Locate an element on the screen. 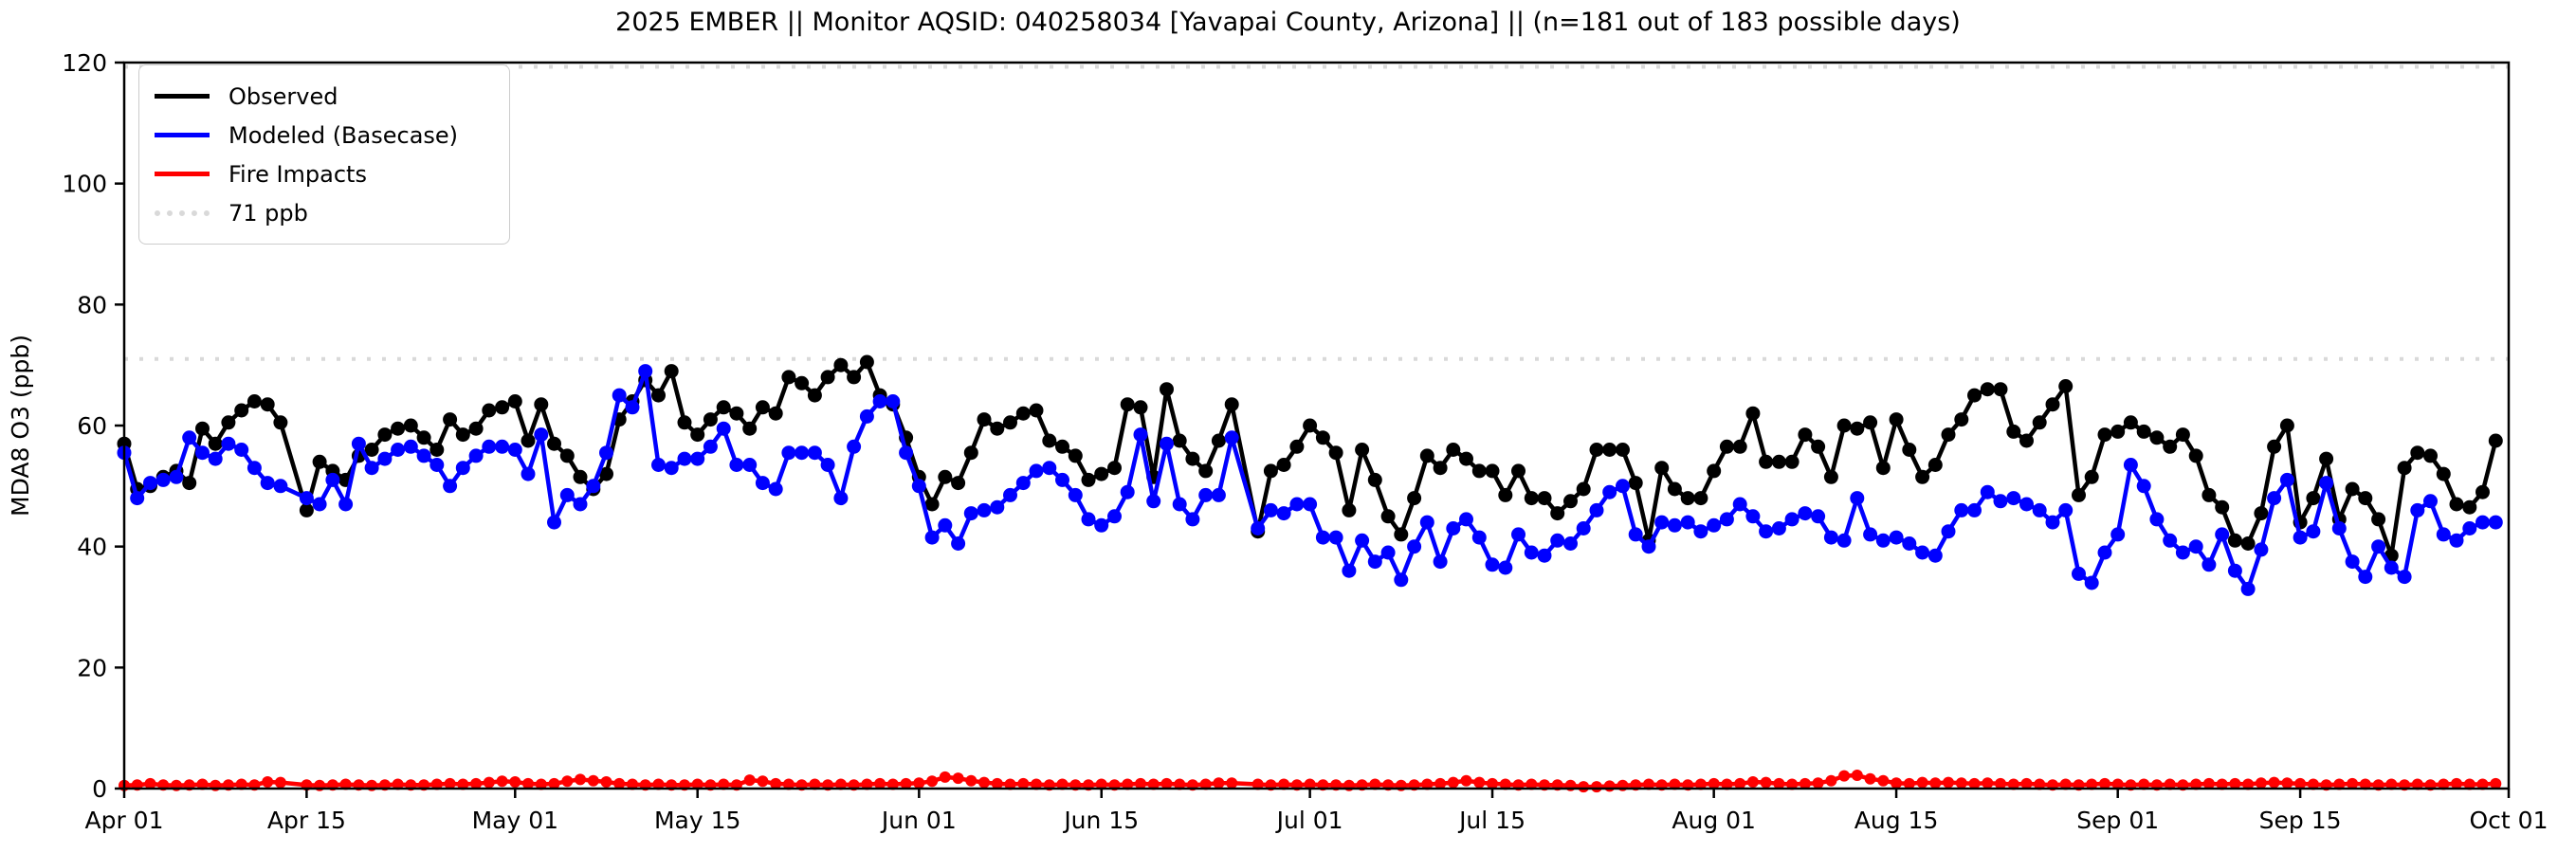 This screenshot has width=2576, height=853. legend-label: Observed is located at coordinates (283, 96).